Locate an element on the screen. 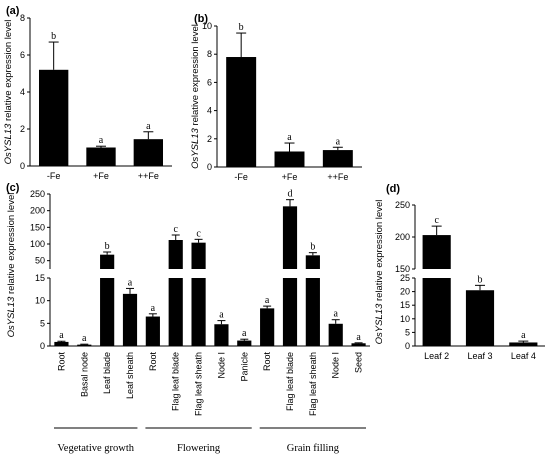 The height and width of the screenshot is (461, 550). panel-3-ytick-label: 20 is located at coordinates (405, 292).